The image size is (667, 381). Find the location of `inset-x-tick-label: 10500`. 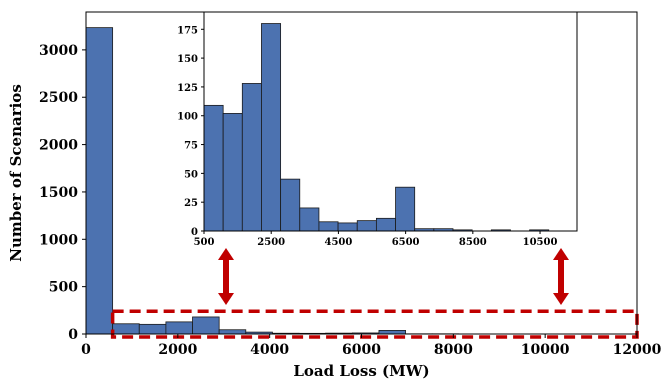

inset-x-tick-label: 10500 is located at coordinates (540, 242).